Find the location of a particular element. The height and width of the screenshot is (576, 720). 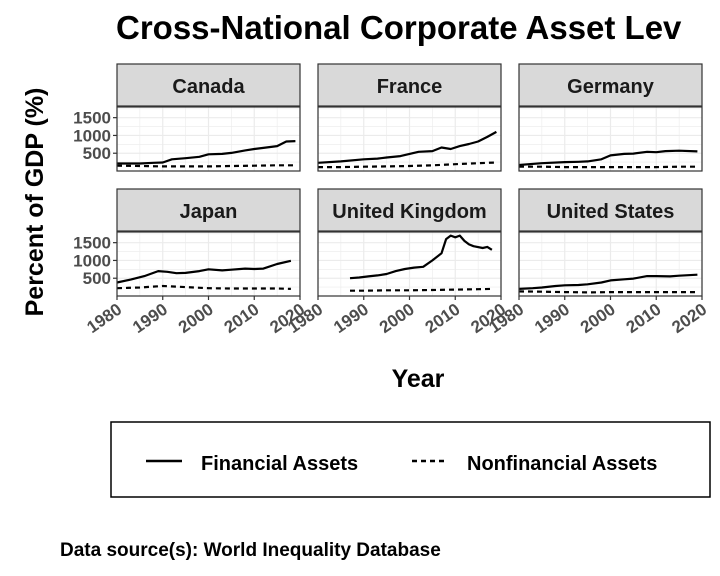

strip-united-kingdom is located at coordinates (409, 210).